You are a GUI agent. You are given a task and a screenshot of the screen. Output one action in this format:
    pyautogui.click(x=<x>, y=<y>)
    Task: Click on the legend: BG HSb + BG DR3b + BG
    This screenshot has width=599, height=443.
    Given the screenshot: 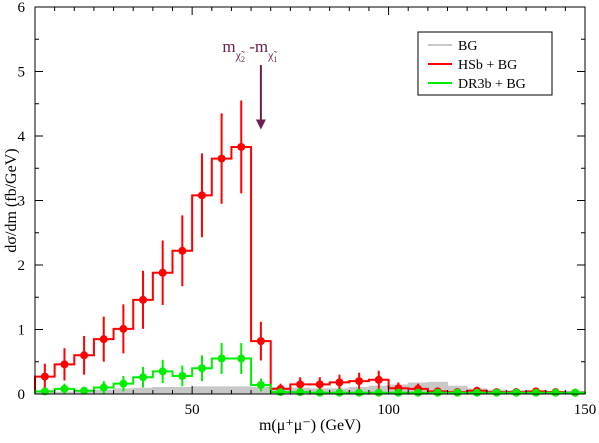 What is the action you would take?
    pyautogui.click(x=485, y=63)
    